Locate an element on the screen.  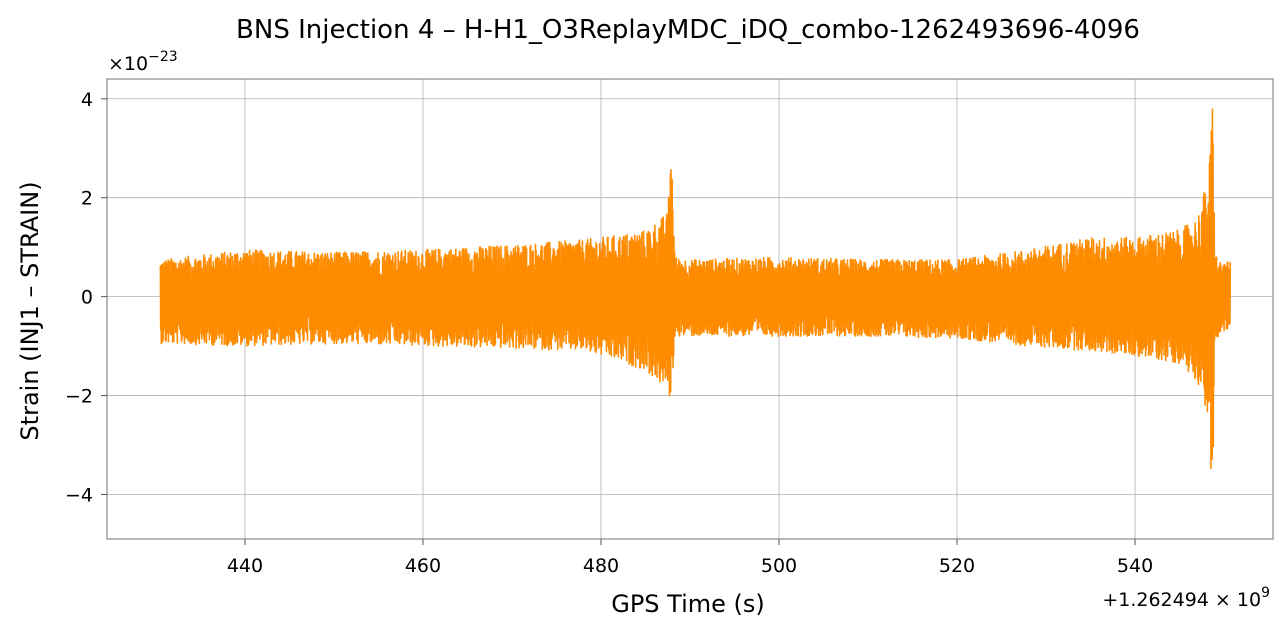
y-tick-label: 2 is located at coordinates (87, 199).